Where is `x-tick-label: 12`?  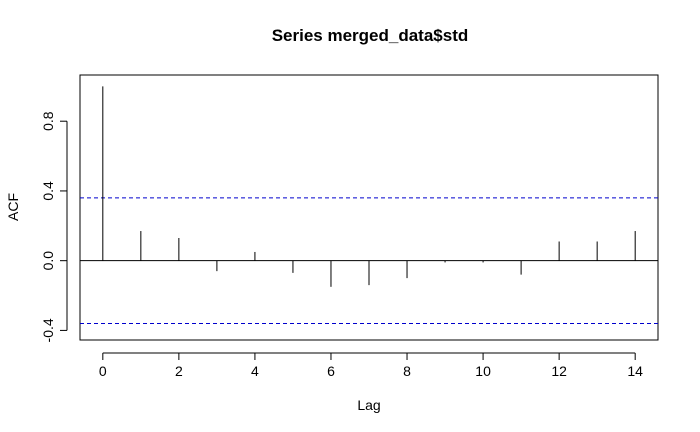
x-tick-label: 12 is located at coordinates (559, 371).